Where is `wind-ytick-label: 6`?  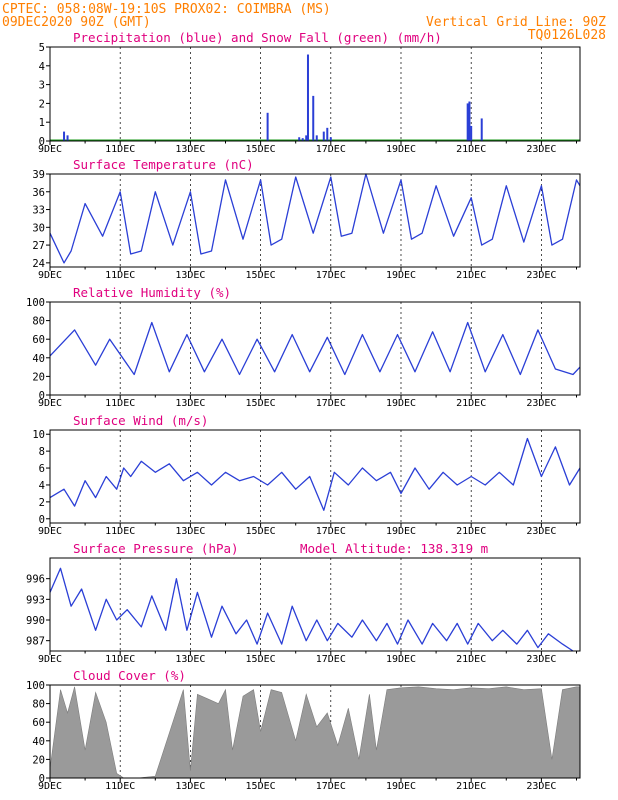
wind-ytick-label: 6 is located at coordinates (42, 469).